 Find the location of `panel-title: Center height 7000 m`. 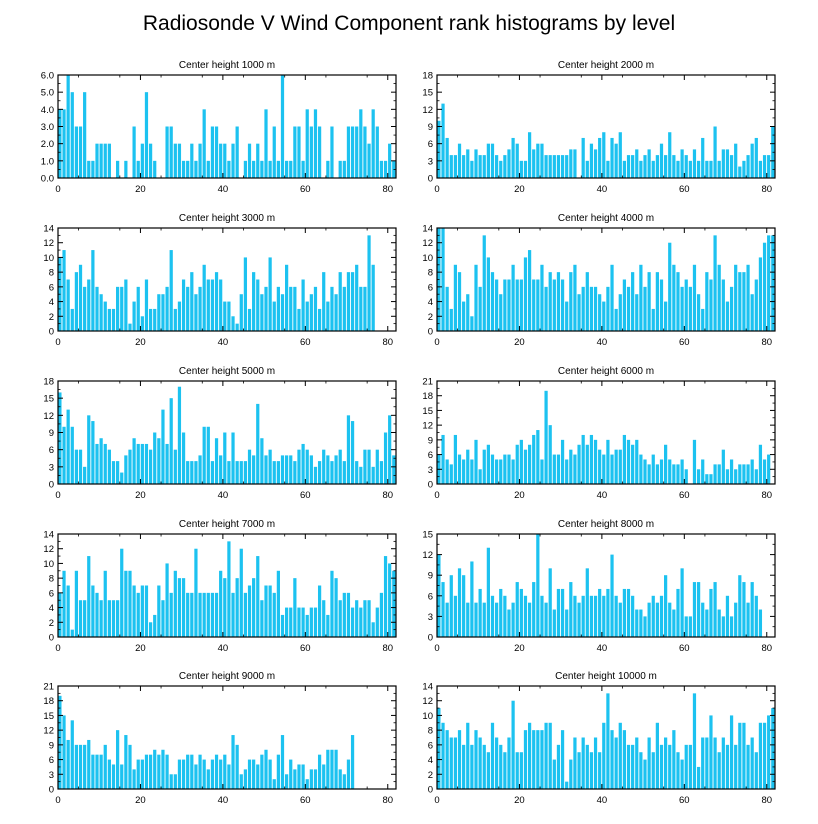

panel-title: Center height 7000 m is located at coordinates (227, 524).